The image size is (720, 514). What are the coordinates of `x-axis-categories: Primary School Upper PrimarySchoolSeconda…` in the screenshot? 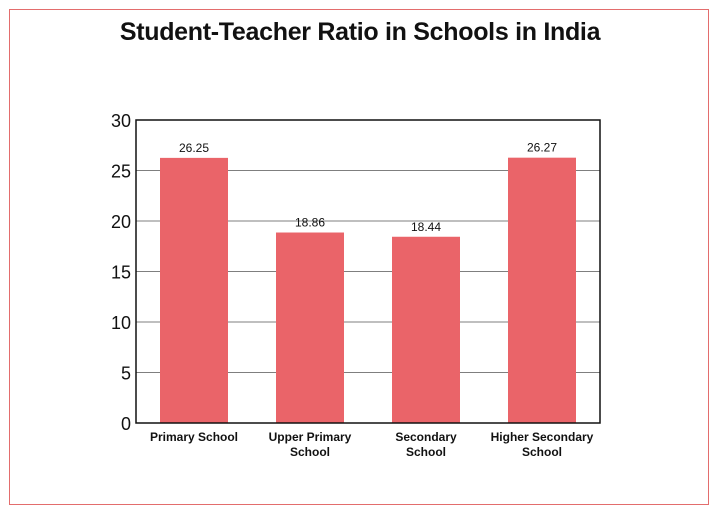 It's located at (372, 444).